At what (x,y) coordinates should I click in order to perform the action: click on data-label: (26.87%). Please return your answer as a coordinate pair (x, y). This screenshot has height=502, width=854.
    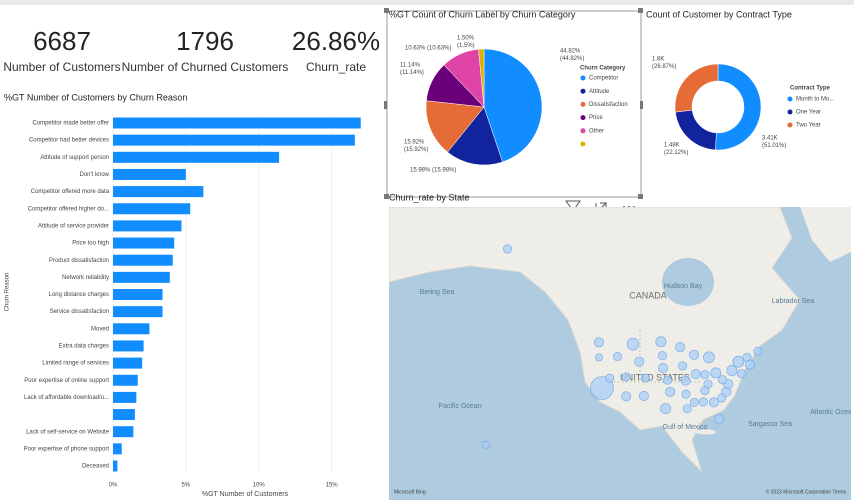
    Looking at the image, I should click on (664, 67).